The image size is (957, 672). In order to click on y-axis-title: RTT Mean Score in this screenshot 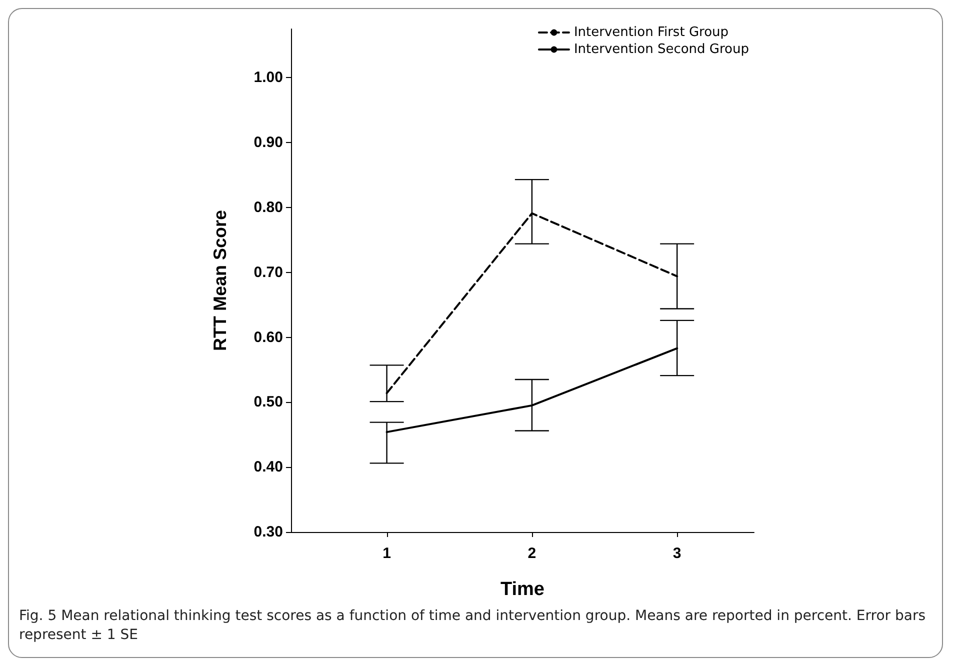, I will do `click(220, 281)`.